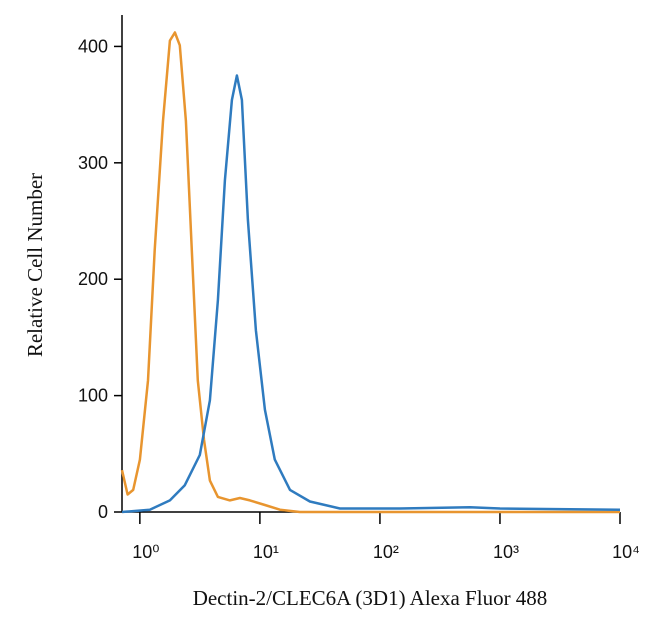  What do you see at coordinates (93, 396) in the screenshot?
I see `y-tick-label: 100` at bounding box center [93, 396].